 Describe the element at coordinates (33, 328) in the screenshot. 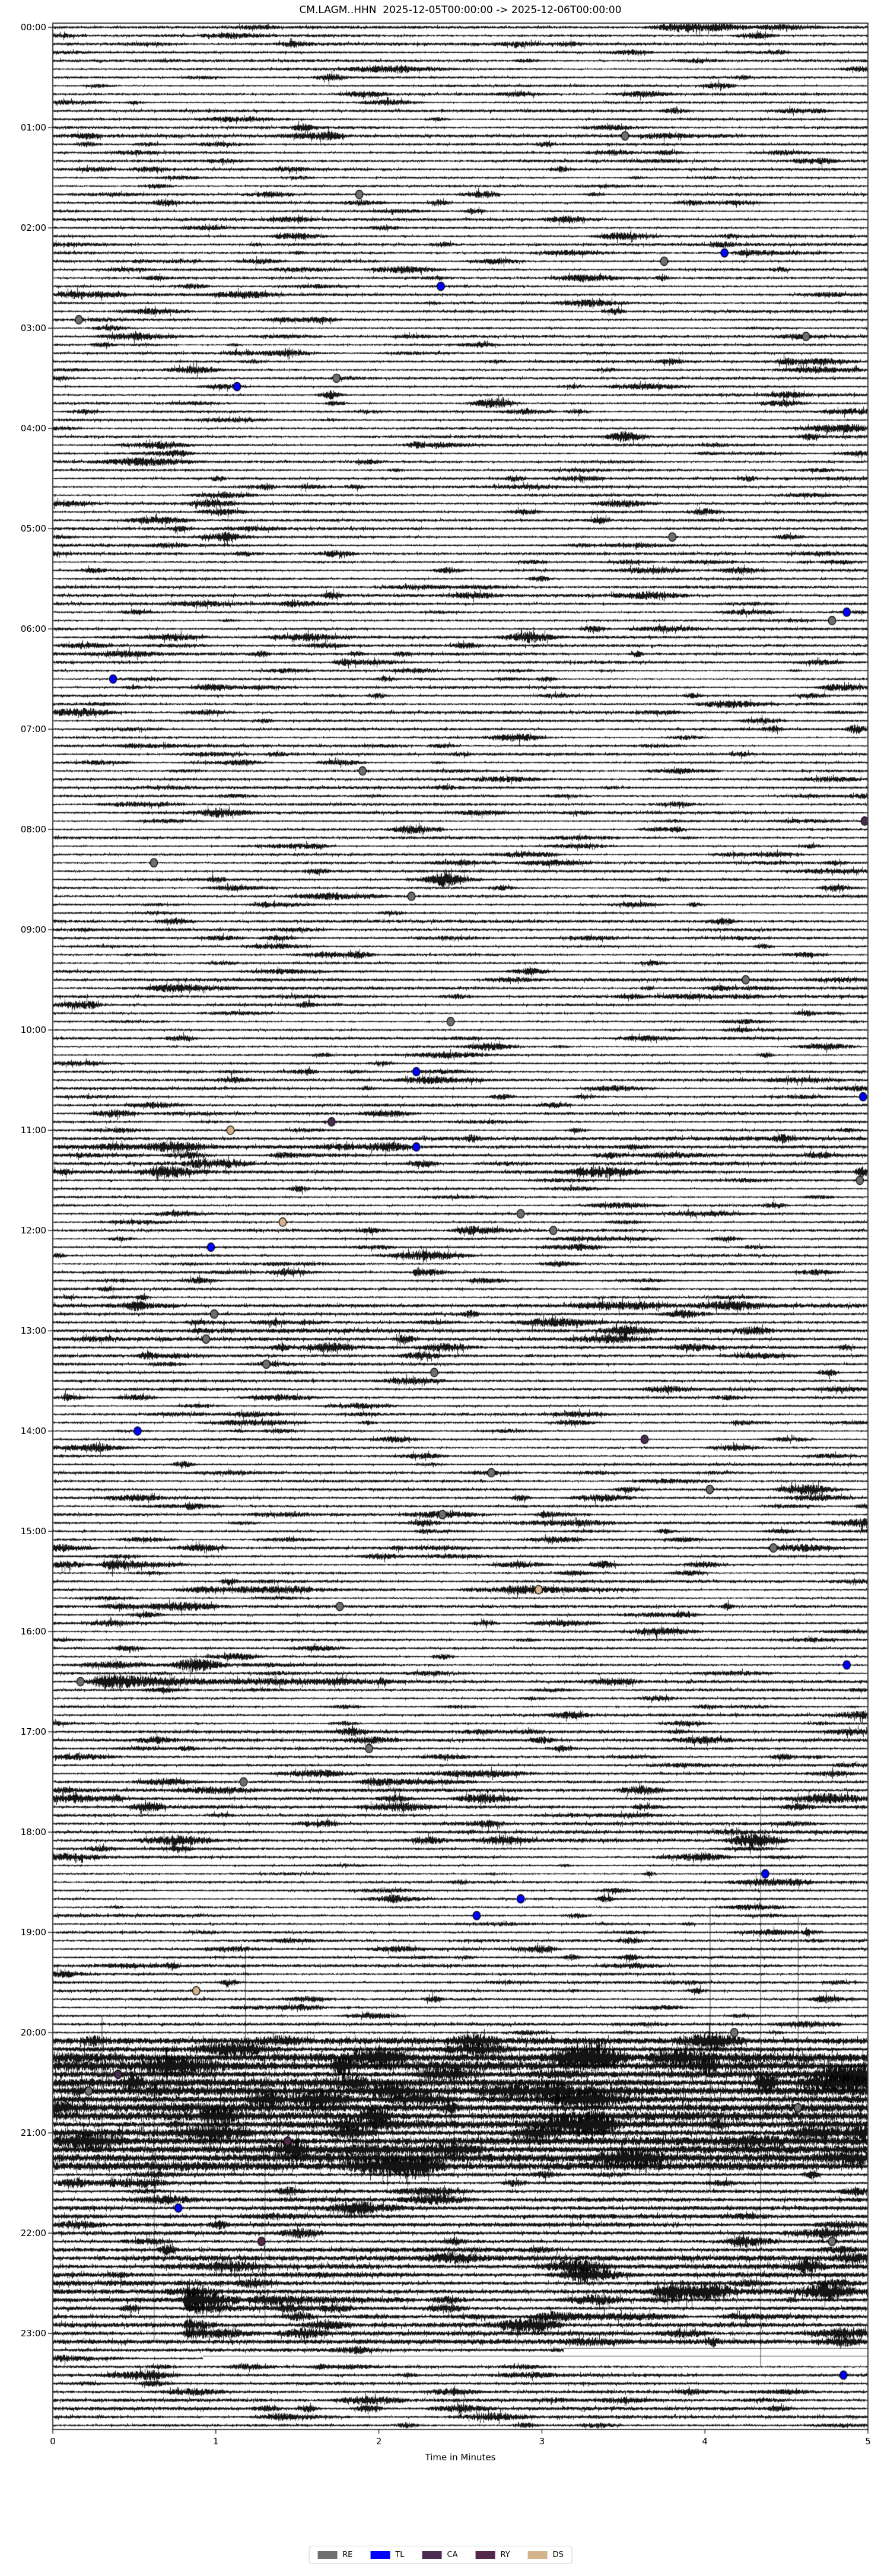

I see `y-tick-label: 03:00` at that location.